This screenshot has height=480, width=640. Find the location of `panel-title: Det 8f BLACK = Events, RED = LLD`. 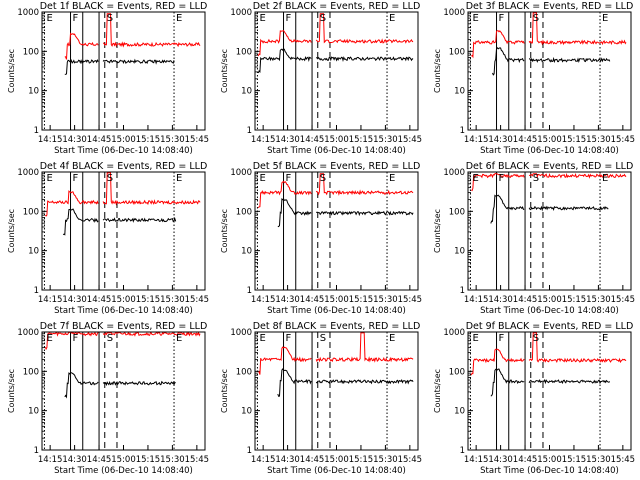

panel-title: Det 8f BLACK = Events, RED = LLD is located at coordinates (337, 326).